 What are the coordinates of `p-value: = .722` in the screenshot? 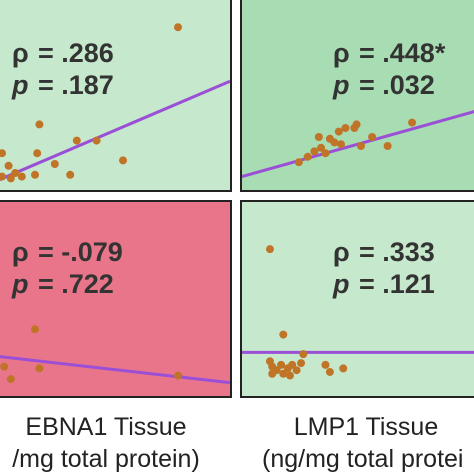 It's located at (76, 284).